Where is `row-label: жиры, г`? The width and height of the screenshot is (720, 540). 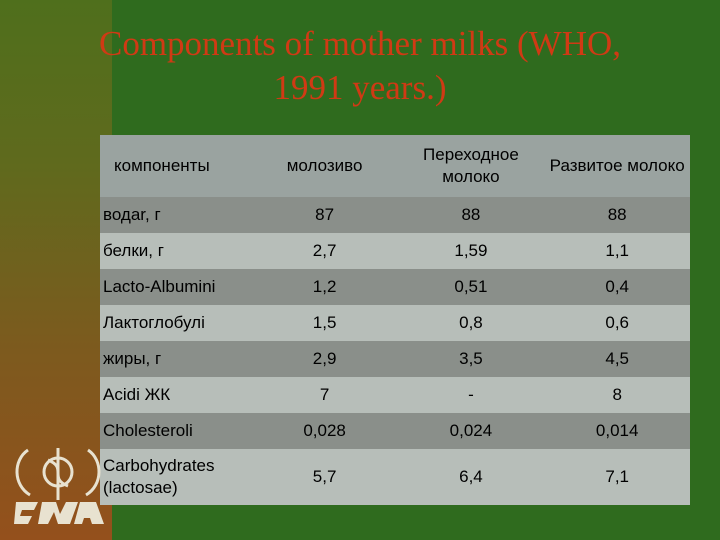
row-label: жиры, г is located at coordinates (176, 359).